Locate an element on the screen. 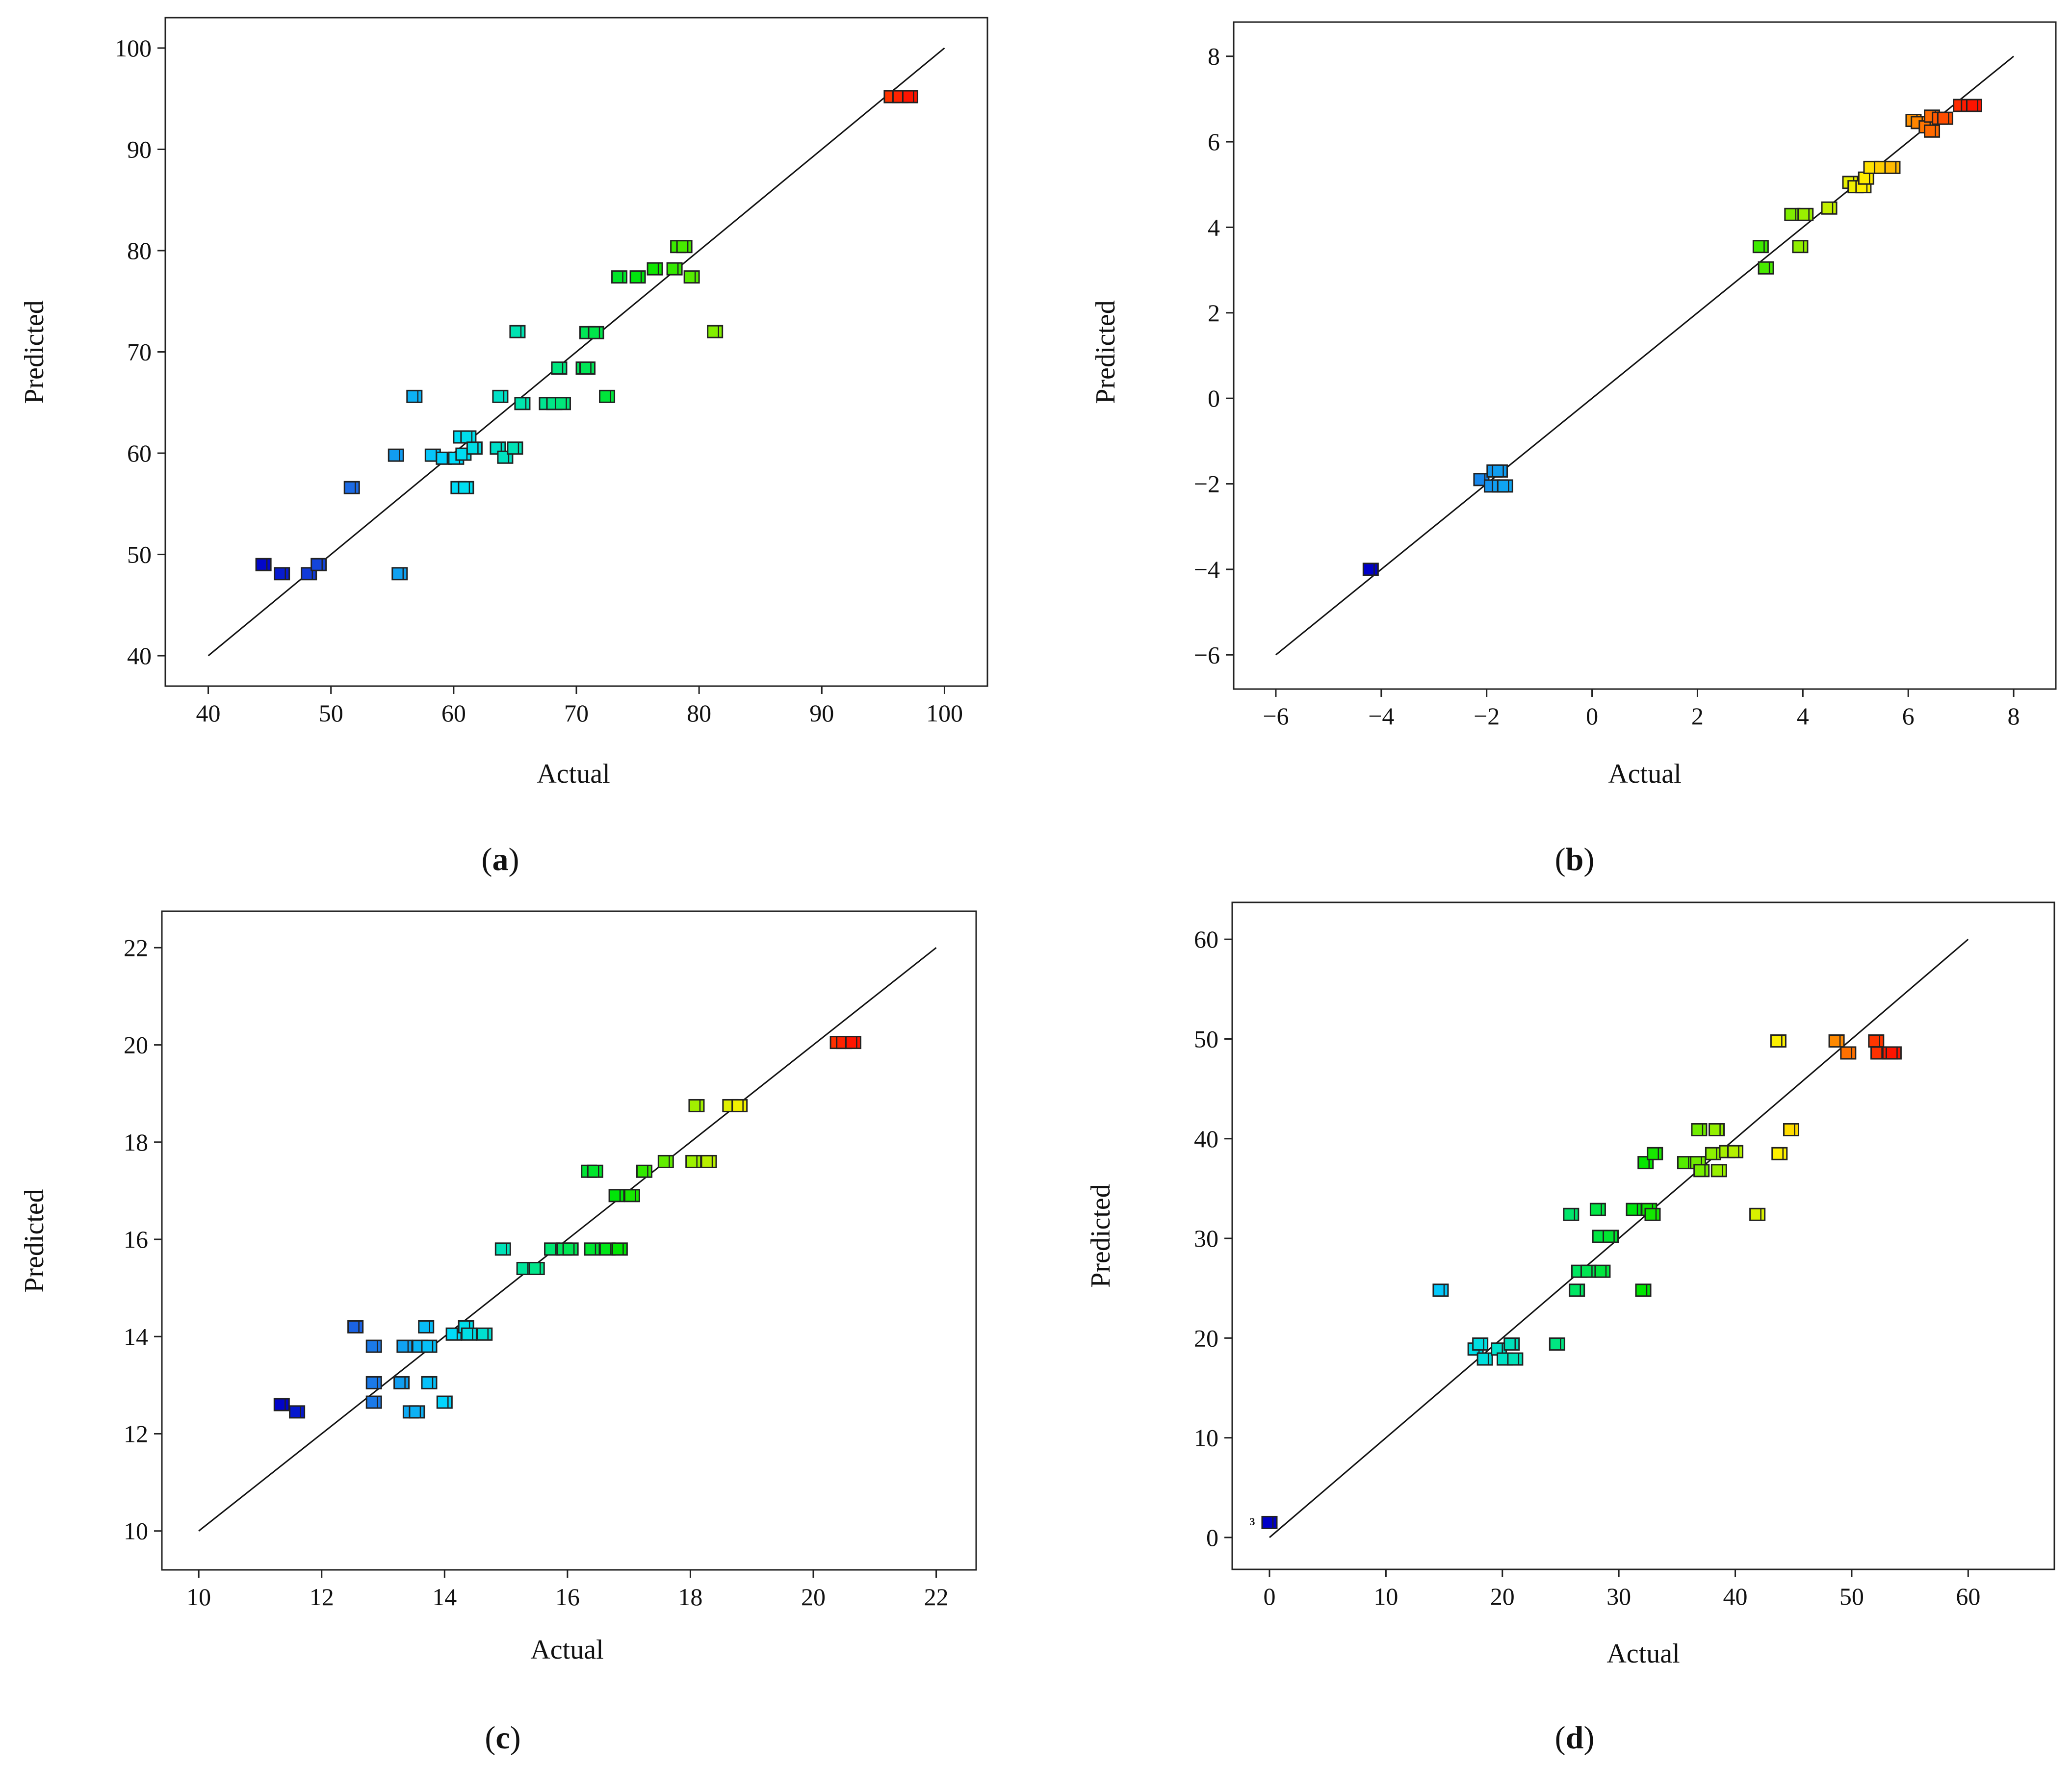 The width and height of the screenshot is (2072, 1768). y-tick-label: 100 is located at coordinates (133, 48).